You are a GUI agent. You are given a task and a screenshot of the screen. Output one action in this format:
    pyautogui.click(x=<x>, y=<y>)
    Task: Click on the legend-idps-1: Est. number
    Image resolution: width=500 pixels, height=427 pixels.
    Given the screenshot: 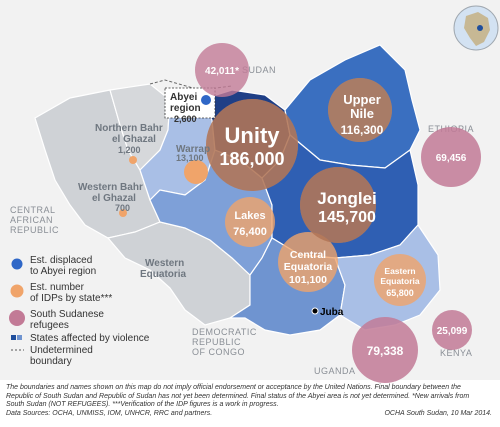 What is the action you would take?
    pyautogui.click(x=57, y=287)
    